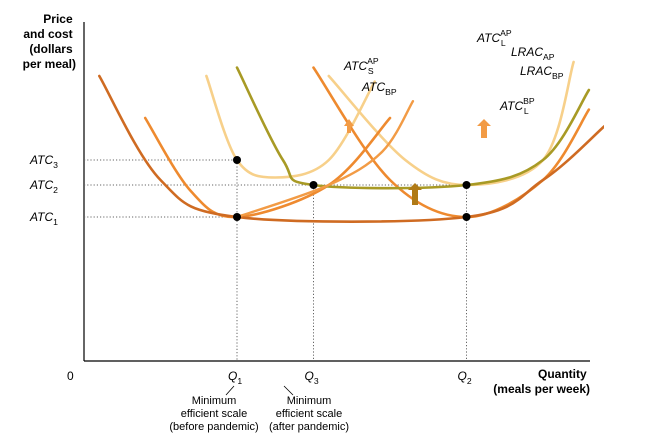 The image size is (646, 446). I want to click on x-label-q3: Q3, so click(312, 377).